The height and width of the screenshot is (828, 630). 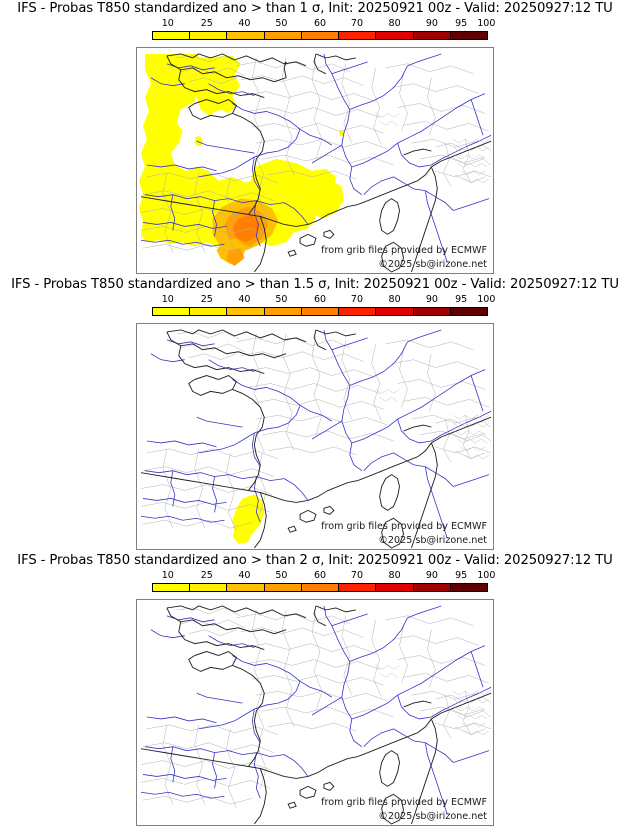 I want to click on colorbar-ticks-1: 10 25 40 50 60 70 80 90 95 100, so click(x=324, y=24).